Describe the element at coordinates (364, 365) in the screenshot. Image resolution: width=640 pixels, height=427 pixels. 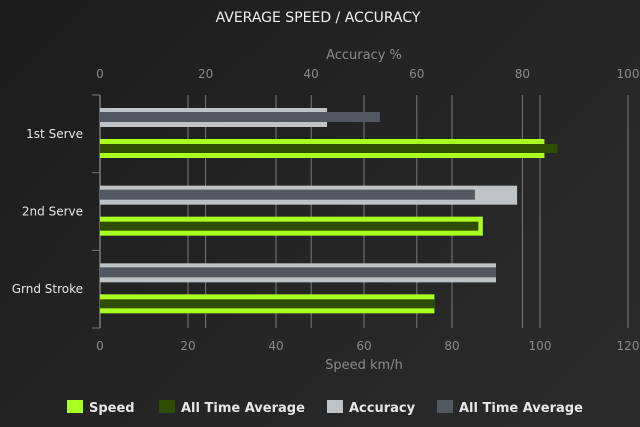
I see `bottom-axis-label: Speed km/h` at that location.